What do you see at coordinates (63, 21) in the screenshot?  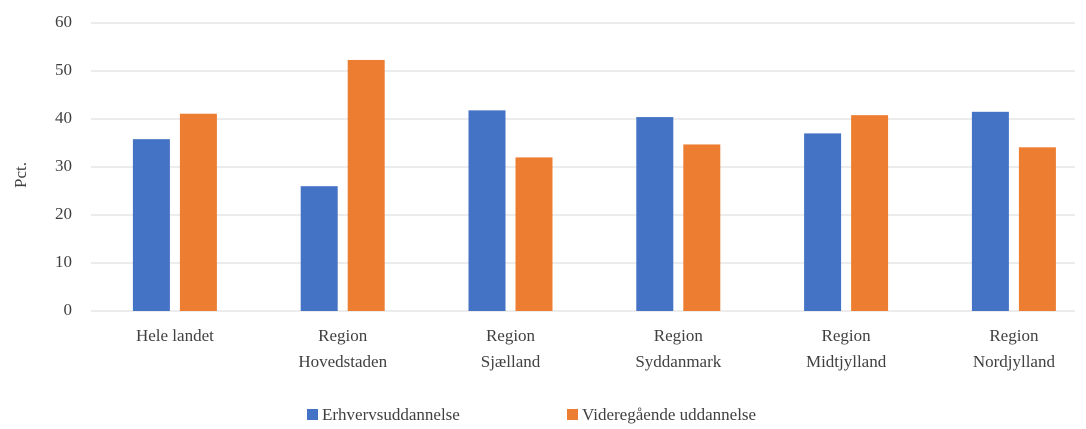 I see `y-tick-label: 60` at bounding box center [63, 21].